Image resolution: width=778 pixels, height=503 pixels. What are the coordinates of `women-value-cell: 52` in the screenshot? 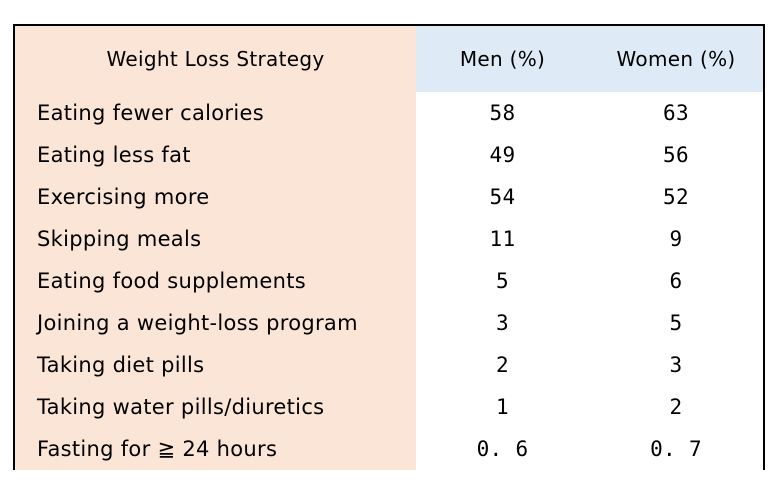 It's located at (676, 197).